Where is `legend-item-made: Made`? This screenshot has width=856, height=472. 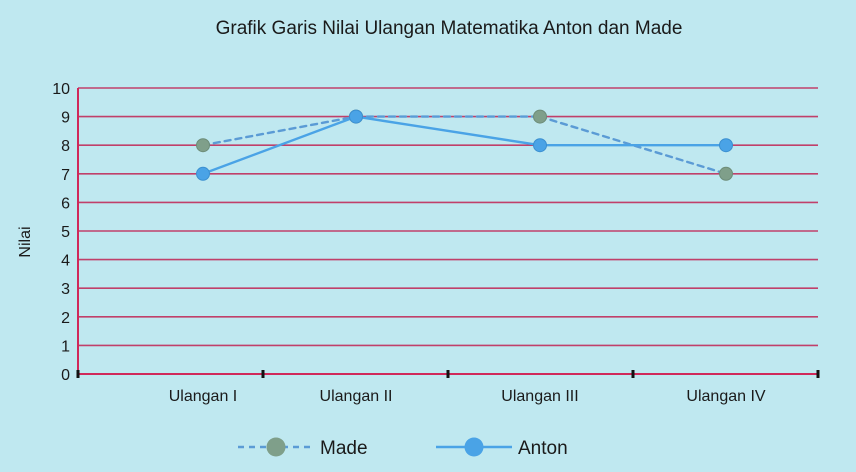
legend-item-made: Made is located at coordinates (303, 448).